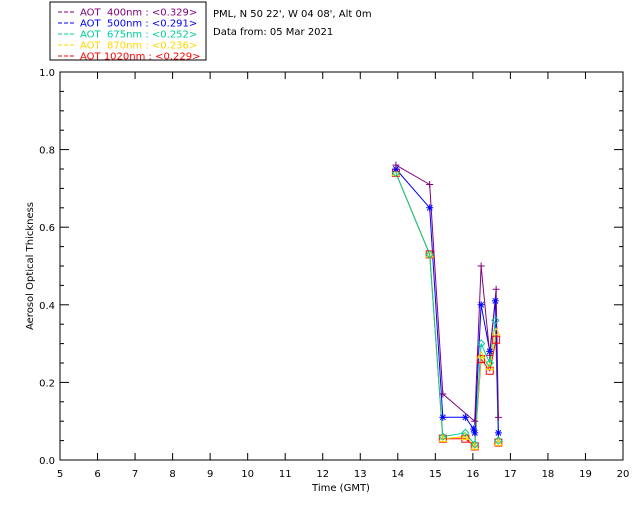  I want to click on station-info: PML, N 50 22', W 04 08', Alt 0m, so click(292, 14).